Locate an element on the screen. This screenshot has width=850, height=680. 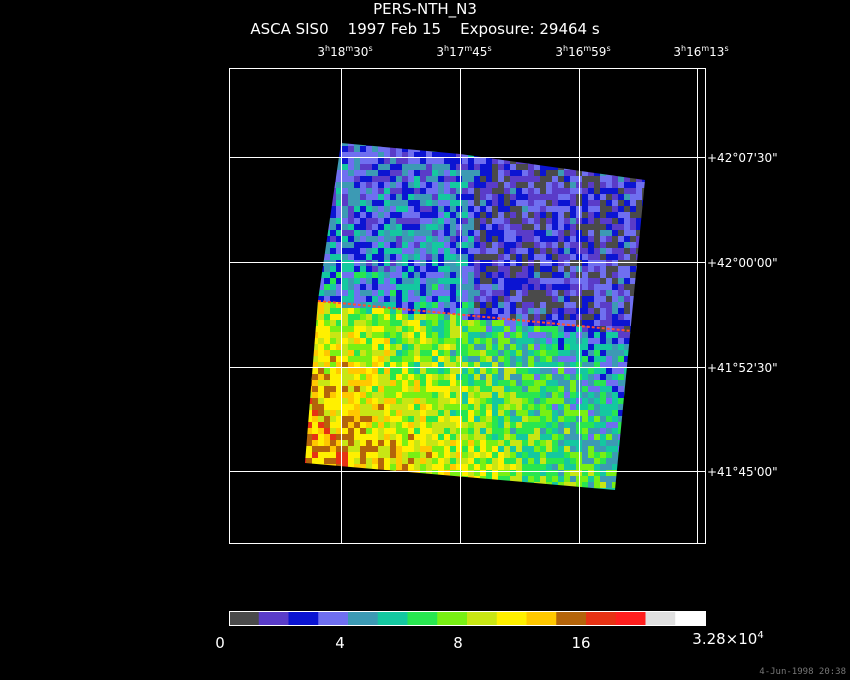
ra-tick-label: 3h16m59s is located at coordinates (583, 51).